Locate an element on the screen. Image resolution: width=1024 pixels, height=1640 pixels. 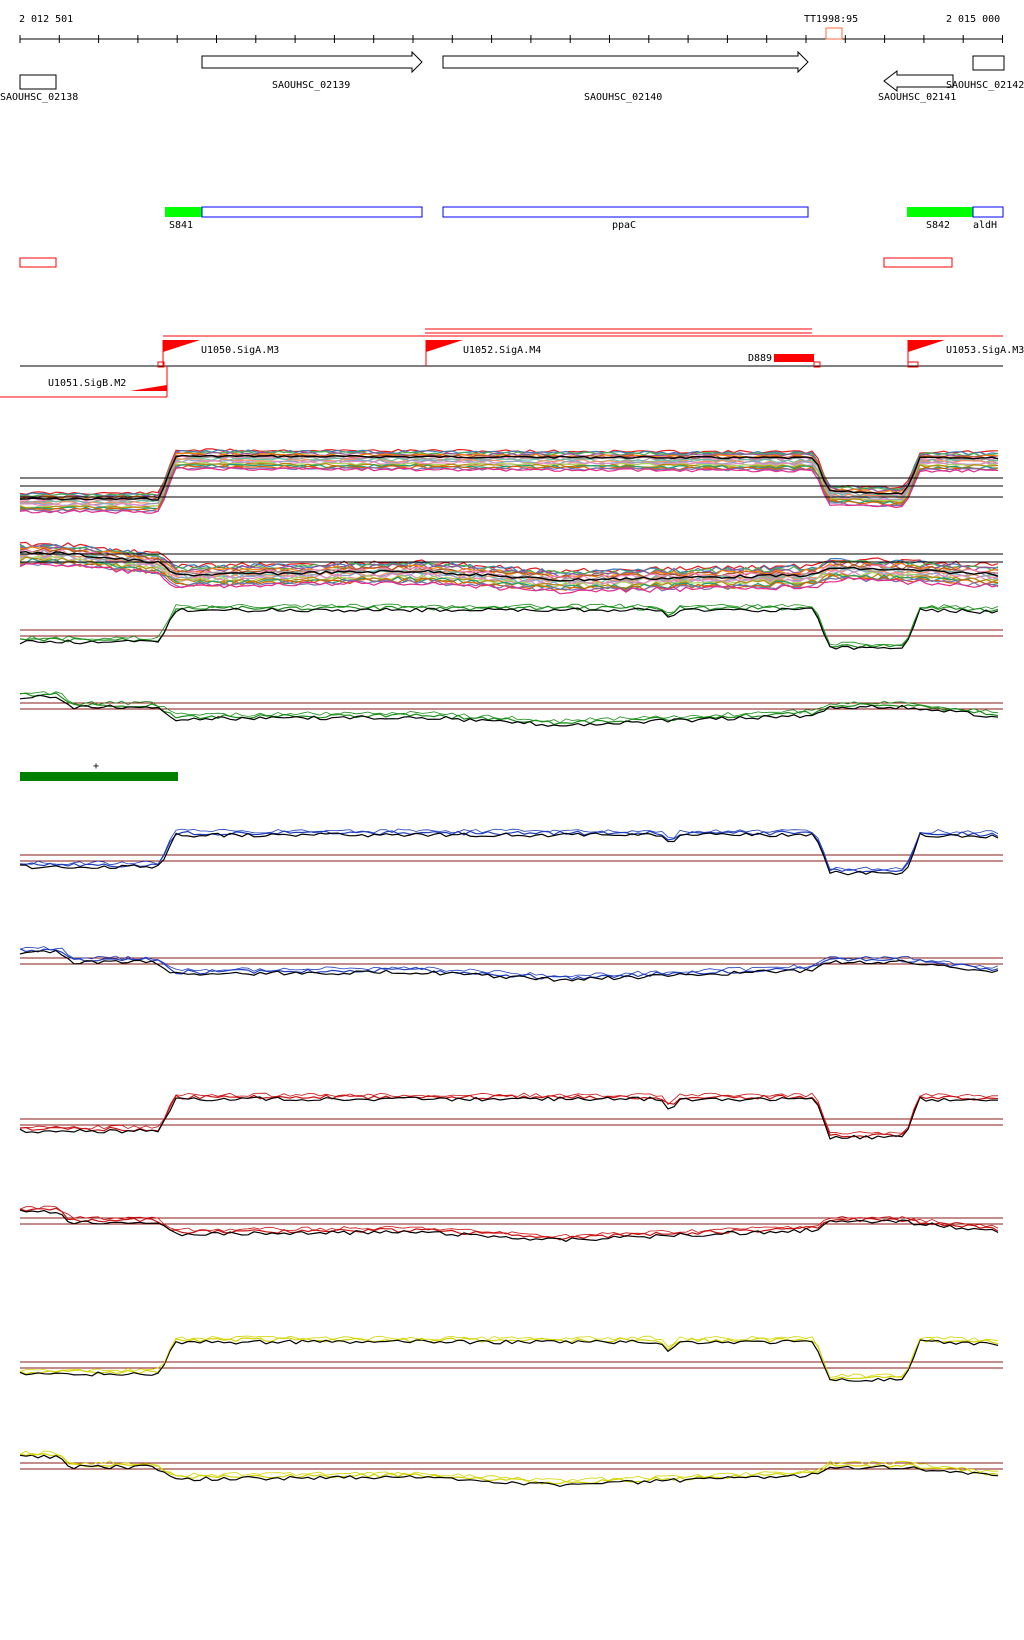
green-bar-track: + is located at coordinates (99, 771).